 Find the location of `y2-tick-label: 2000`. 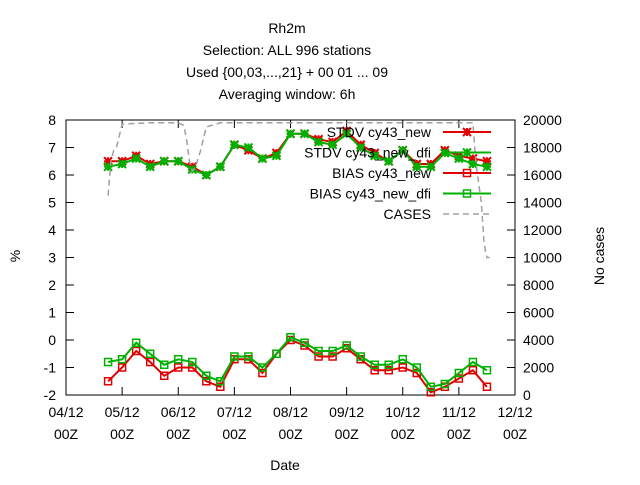

y2-tick-label: 2000 is located at coordinates (538, 368).